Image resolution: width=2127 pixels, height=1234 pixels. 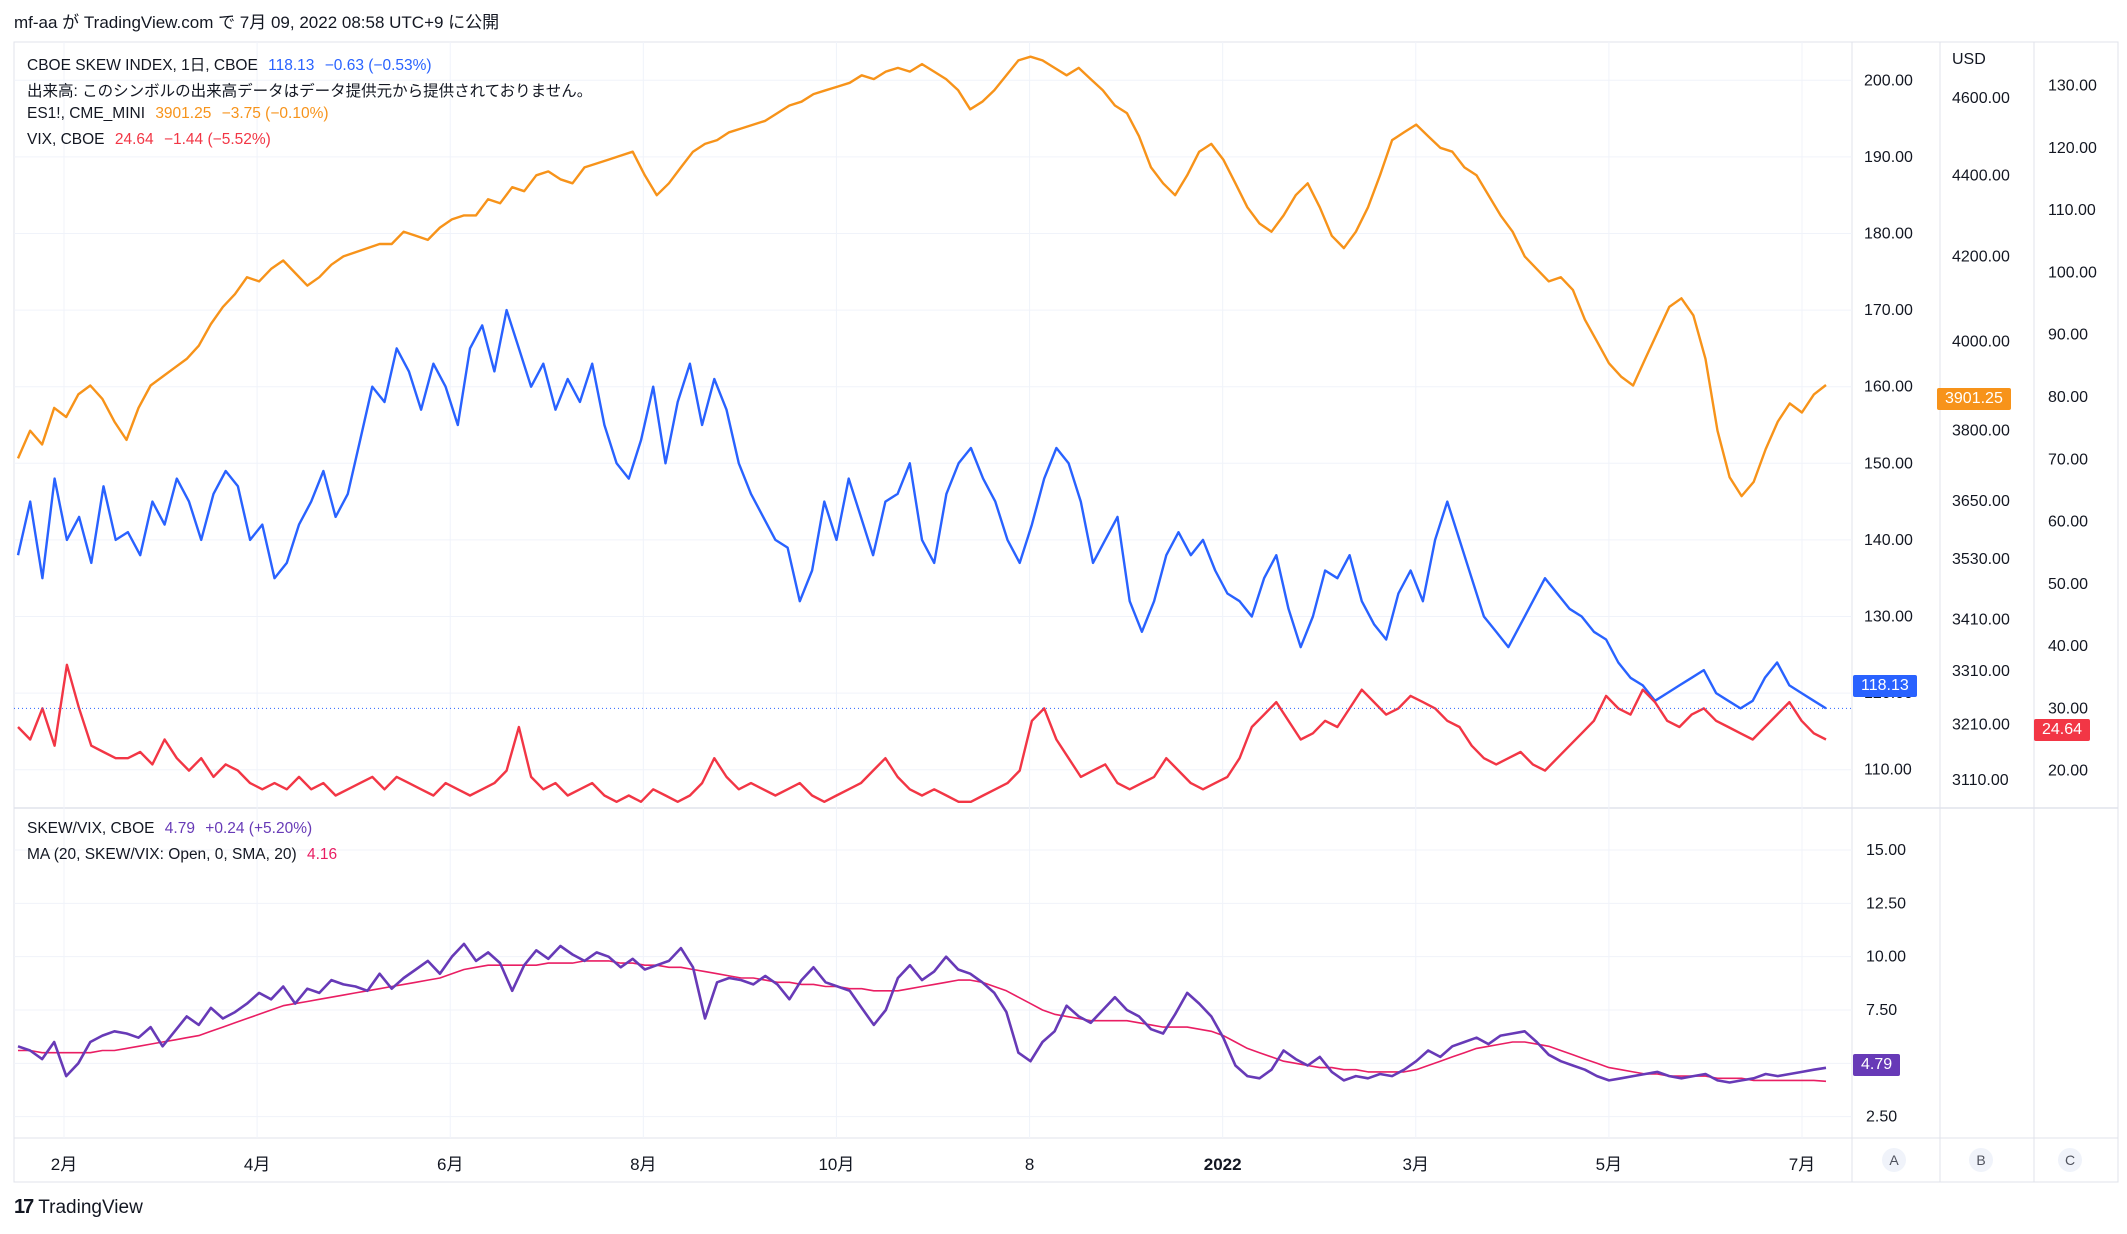 I want to click on vix-tick-label: 120.00, so click(x=2072, y=148).